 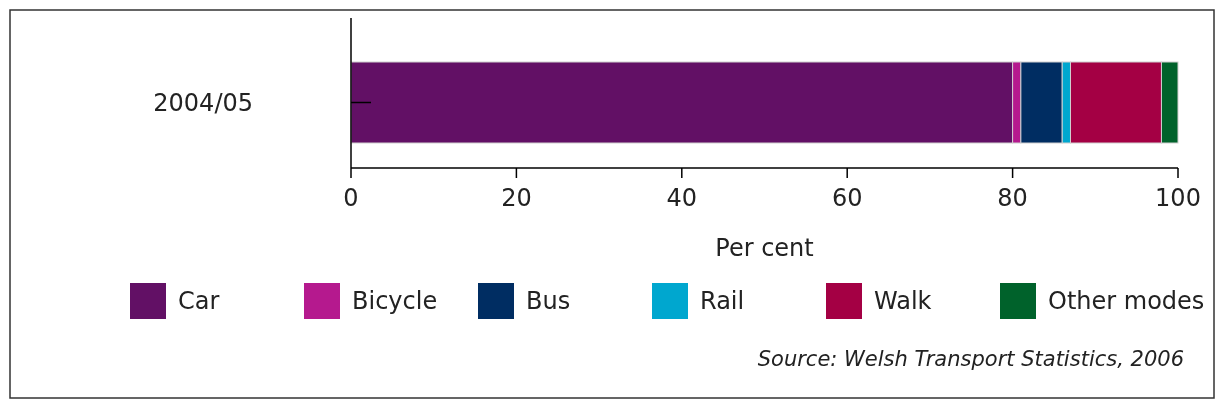 What do you see at coordinates (847, 198) in the screenshot?
I see `x-tick-label: 60` at bounding box center [847, 198].